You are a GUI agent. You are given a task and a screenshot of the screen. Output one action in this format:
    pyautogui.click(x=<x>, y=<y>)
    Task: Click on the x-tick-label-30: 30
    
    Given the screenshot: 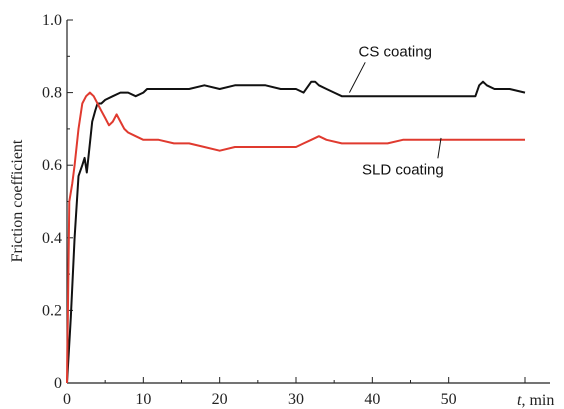 What is the action you would take?
    pyautogui.click(x=296, y=399)
    